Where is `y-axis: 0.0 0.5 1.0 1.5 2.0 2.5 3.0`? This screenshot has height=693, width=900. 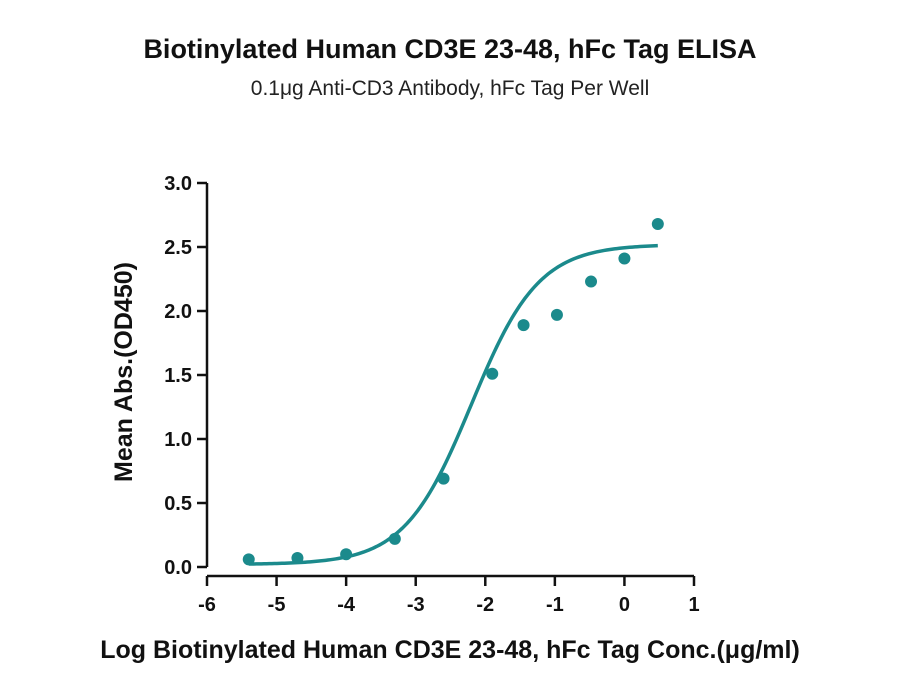
y-axis: 0.0 0.5 1.0 1.5 2.0 2.5 3.0 is located at coordinates (186, 376).